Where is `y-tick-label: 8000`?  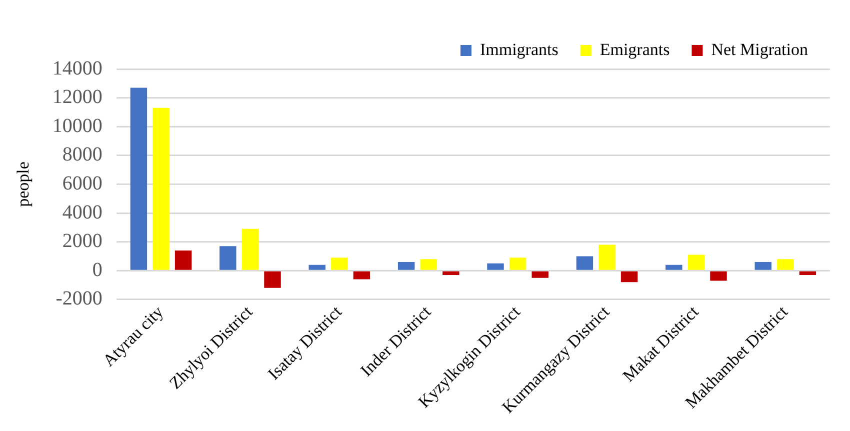 y-tick-label: 8000 is located at coordinates (82, 155).